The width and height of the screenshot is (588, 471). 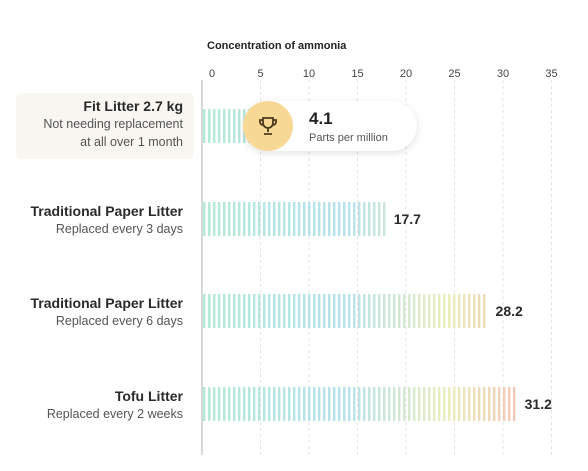 I want to click on x-tick-label: 15, so click(x=357, y=74).